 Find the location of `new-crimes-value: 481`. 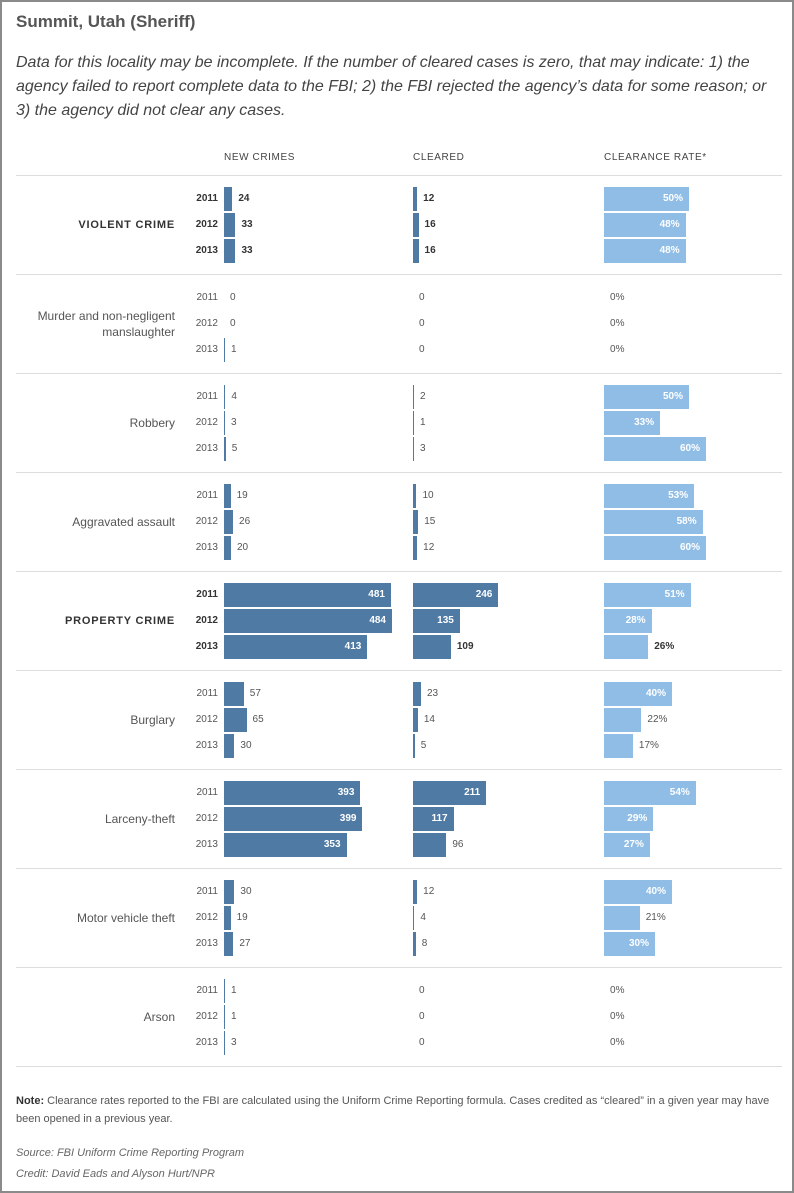

new-crimes-value: 481 is located at coordinates (376, 594).